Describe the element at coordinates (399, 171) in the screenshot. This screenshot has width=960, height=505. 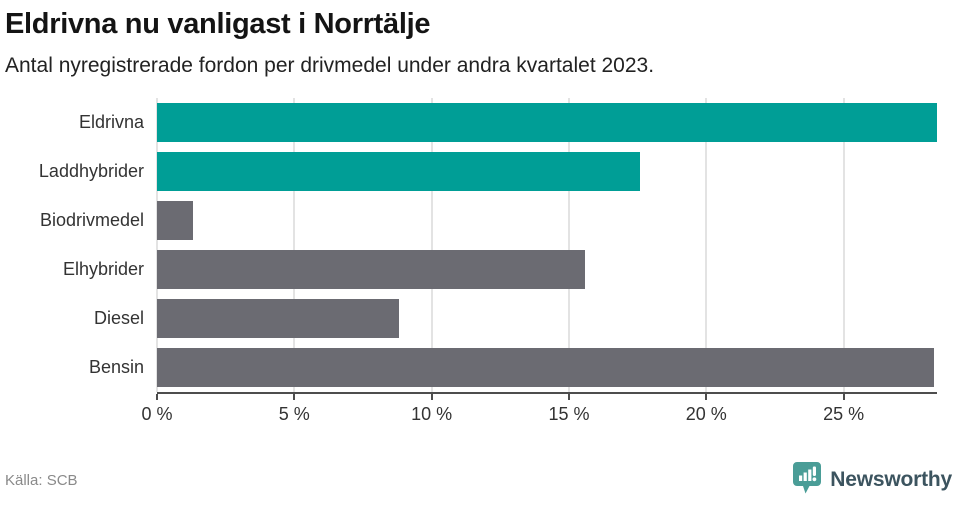
I see `bar-laddhybrider` at that location.